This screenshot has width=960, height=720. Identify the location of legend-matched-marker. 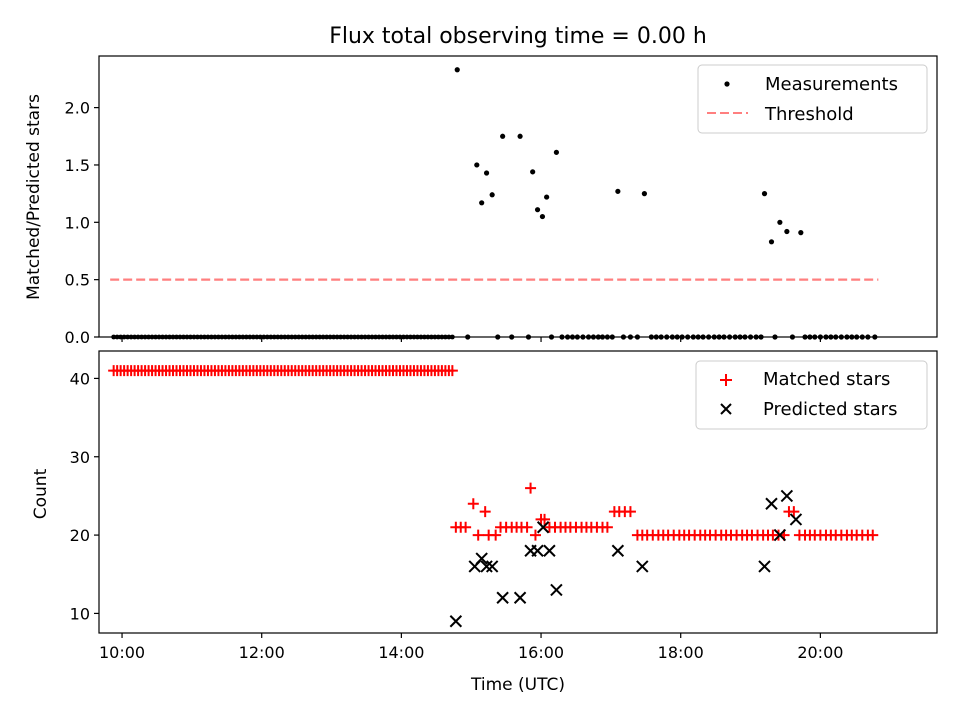
(726, 380).